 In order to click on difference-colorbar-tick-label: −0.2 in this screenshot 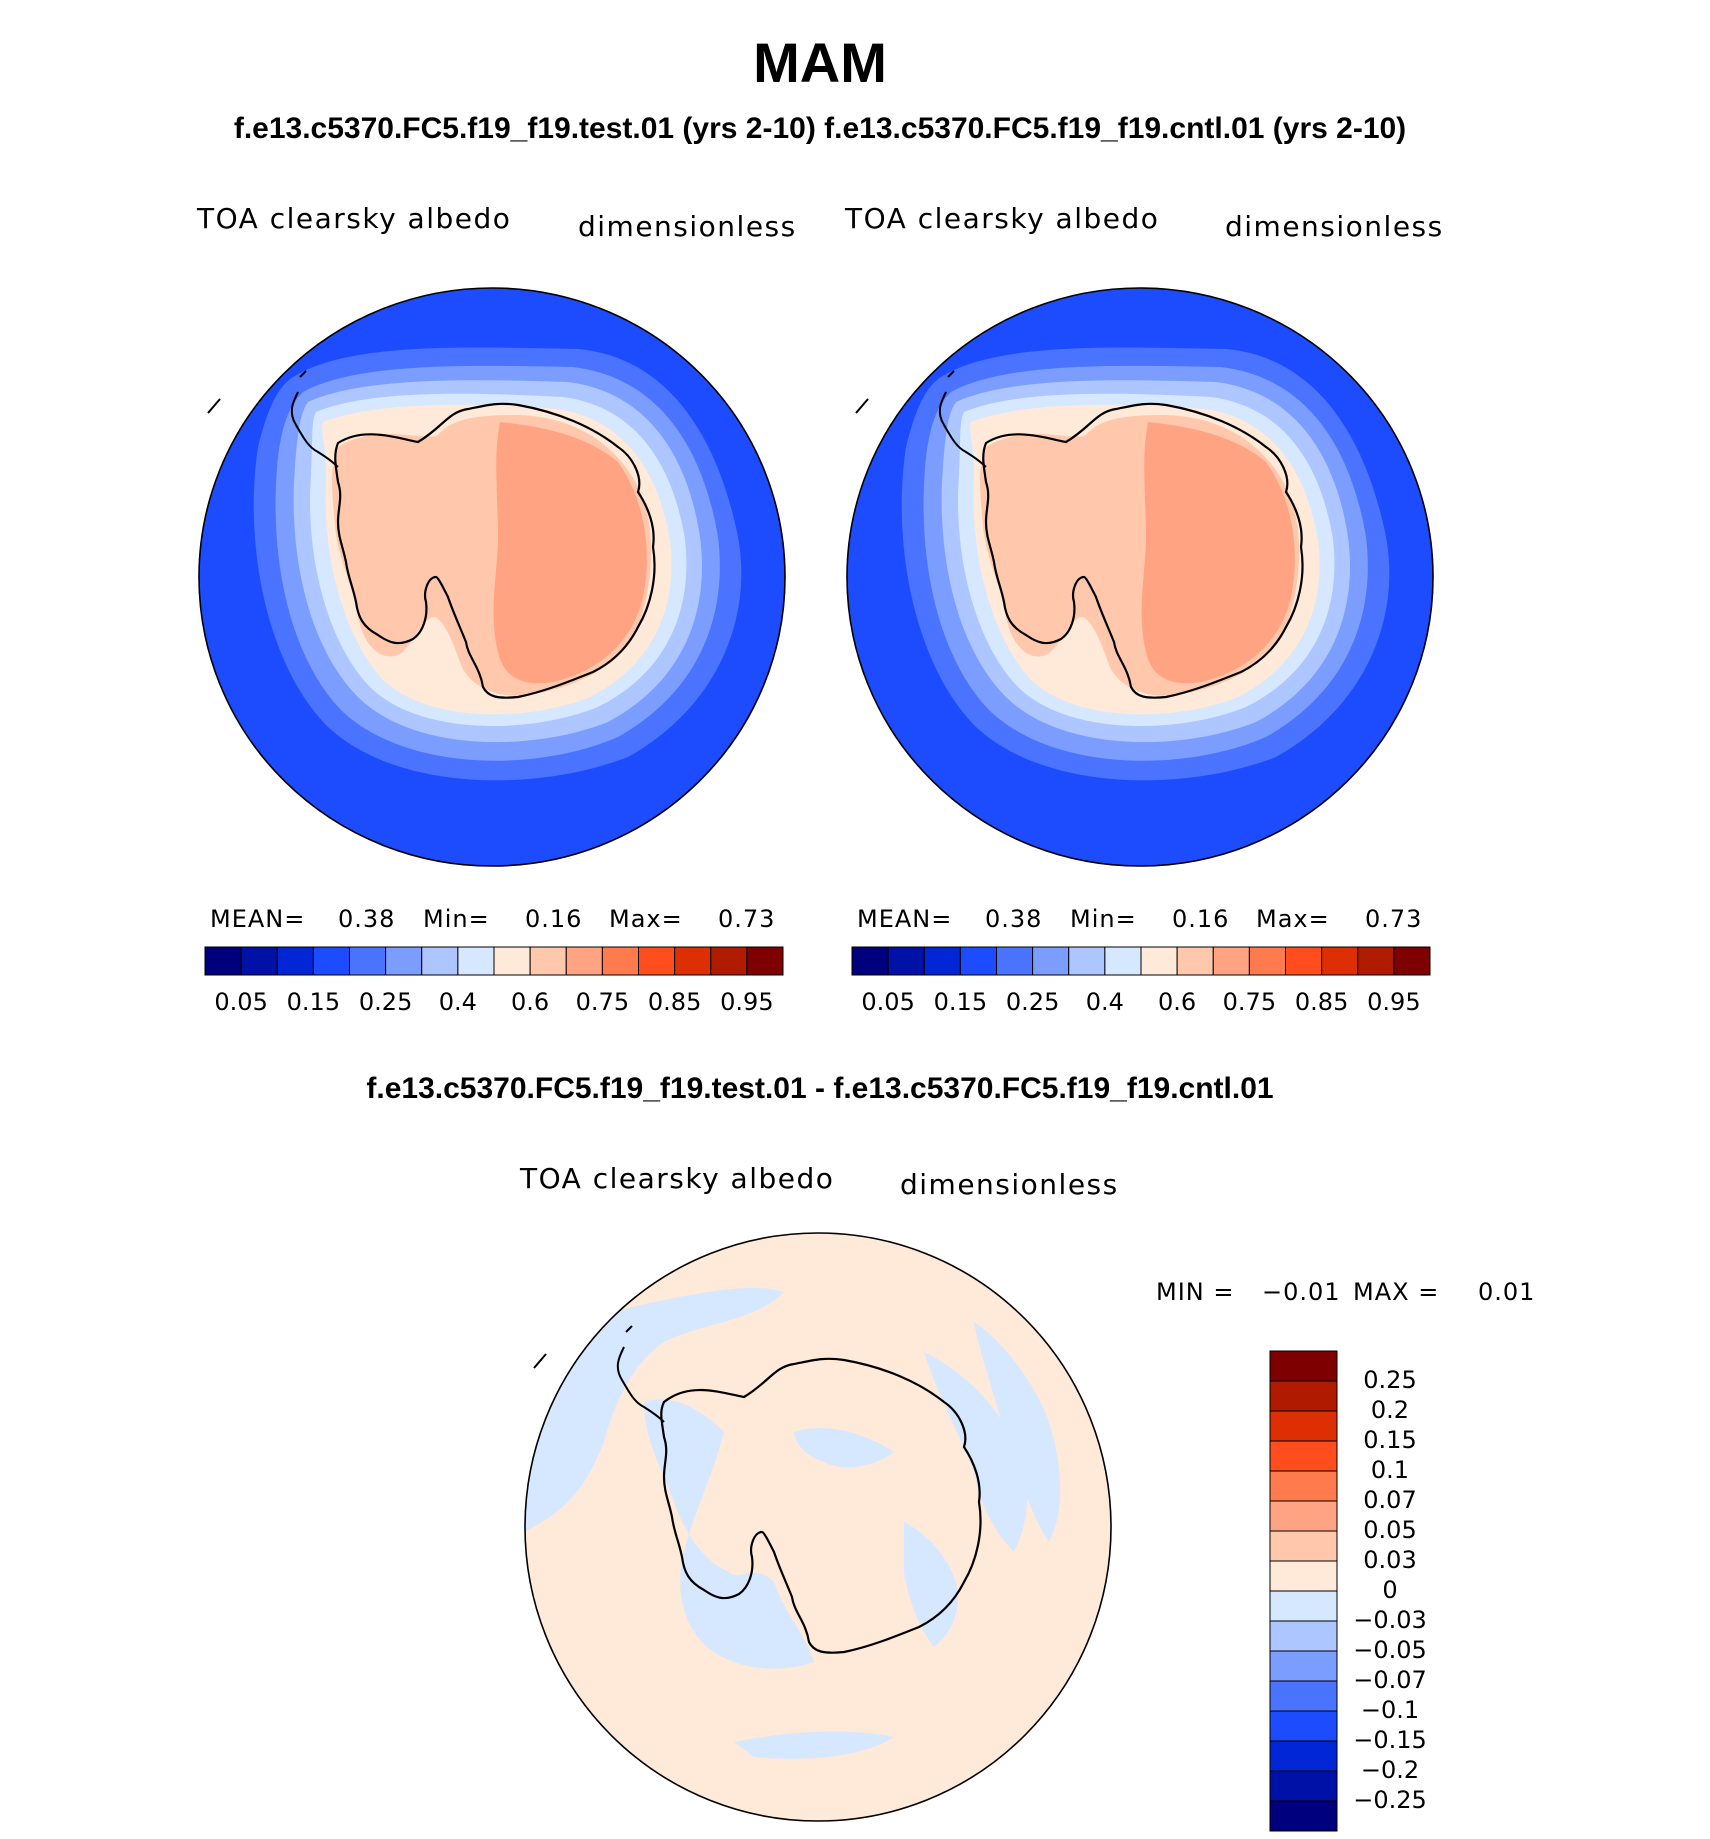, I will do `click(1390, 1770)`.